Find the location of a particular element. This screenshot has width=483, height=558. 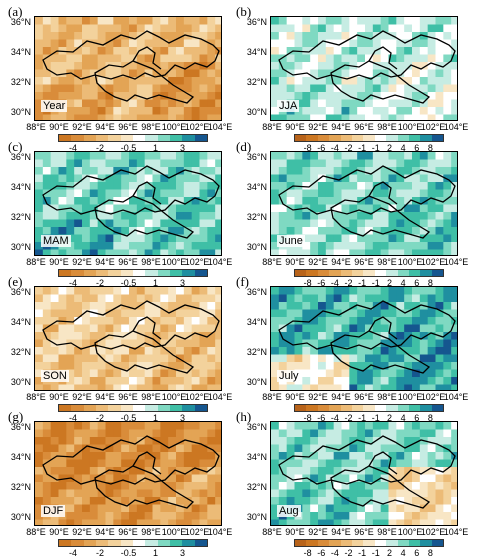

colorbar-label: -6 is located at coordinates (321, 418).